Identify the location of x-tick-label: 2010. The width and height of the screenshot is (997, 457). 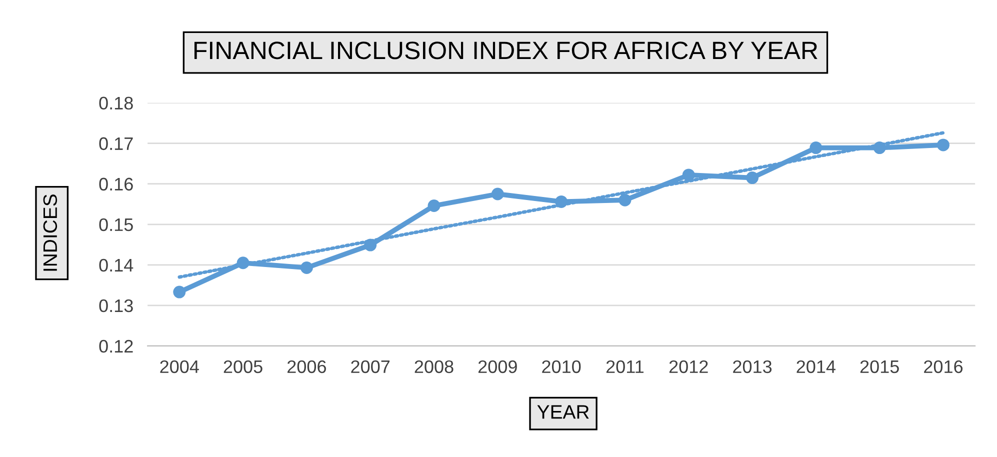
(561, 367).